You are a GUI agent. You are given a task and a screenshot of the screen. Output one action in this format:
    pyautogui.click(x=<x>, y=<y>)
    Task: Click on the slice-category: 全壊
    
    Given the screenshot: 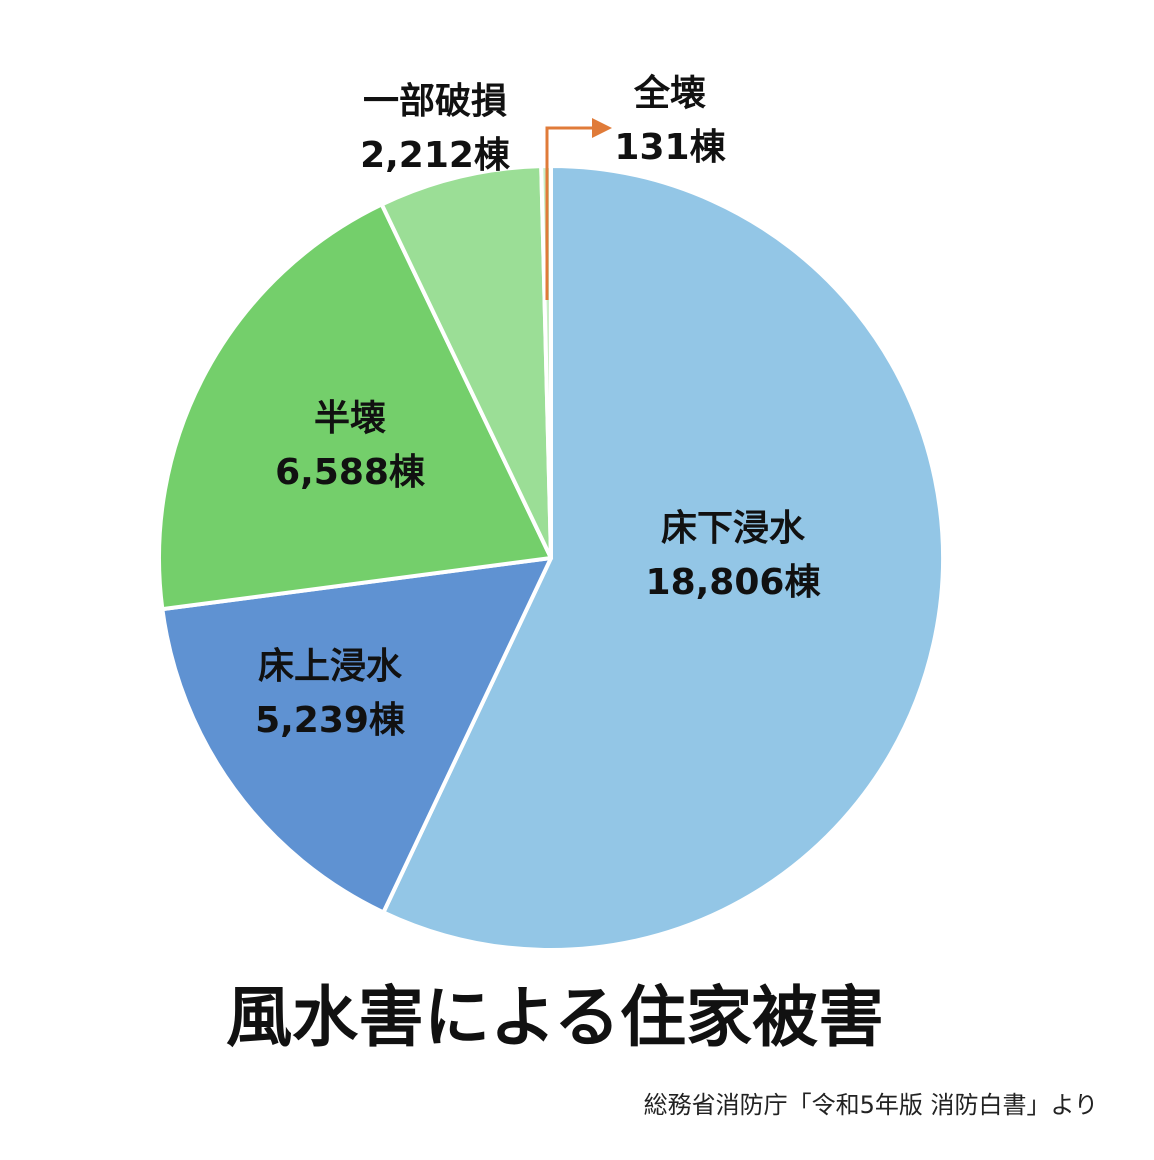 What is the action you would take?
    pyautogui.click(x=669, y=93)
    